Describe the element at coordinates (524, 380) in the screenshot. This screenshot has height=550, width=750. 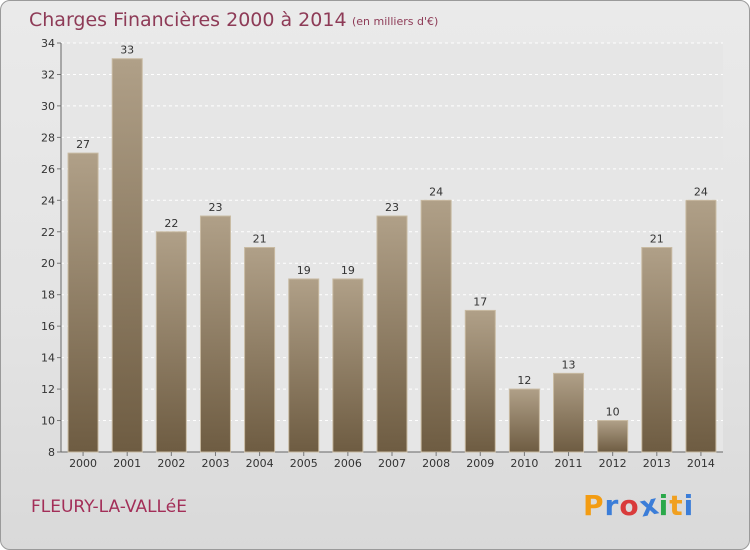
I see `bar-value-label: 12` at that location.